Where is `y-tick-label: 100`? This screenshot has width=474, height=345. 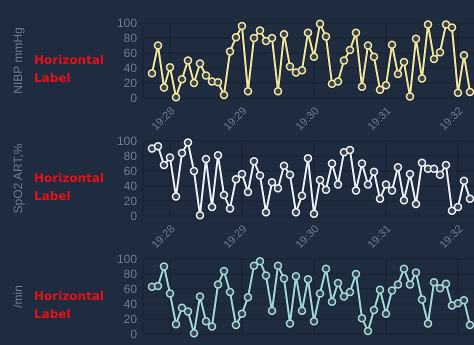 y-tick-label: 100 is located at coordinates (127, 141).